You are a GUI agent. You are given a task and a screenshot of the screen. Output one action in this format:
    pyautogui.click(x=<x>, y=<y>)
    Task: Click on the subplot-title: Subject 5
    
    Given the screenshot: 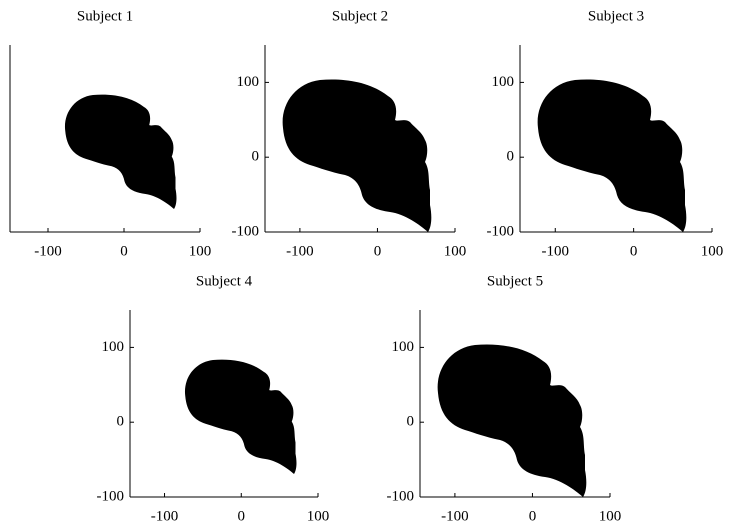 What is the action you would take?
    pyautogui.click(x=515, y=281)
    